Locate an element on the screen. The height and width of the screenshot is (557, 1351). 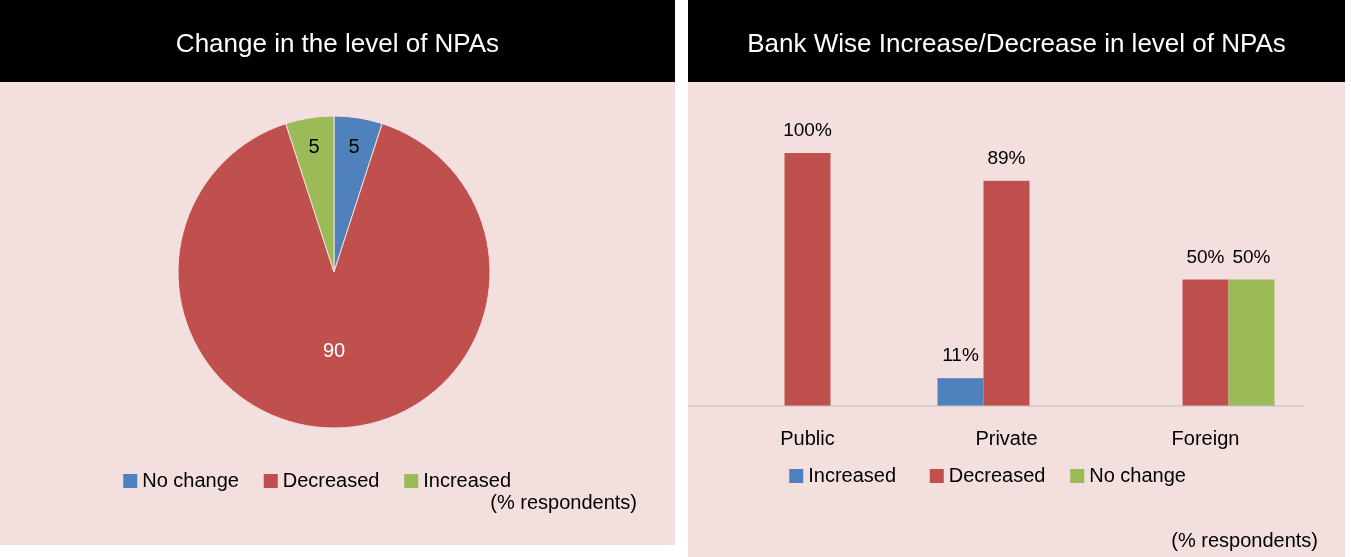
x-tick-label: Foreign is located at coordinates (1205, 438).